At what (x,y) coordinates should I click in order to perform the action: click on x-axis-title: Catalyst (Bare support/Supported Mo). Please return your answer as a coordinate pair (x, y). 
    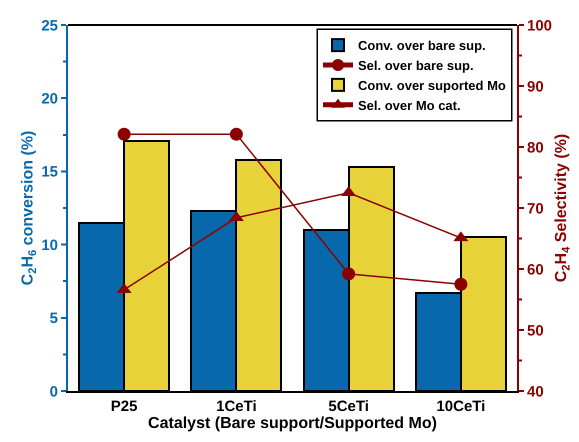
    Looking at the image, I should click on (292, 423).